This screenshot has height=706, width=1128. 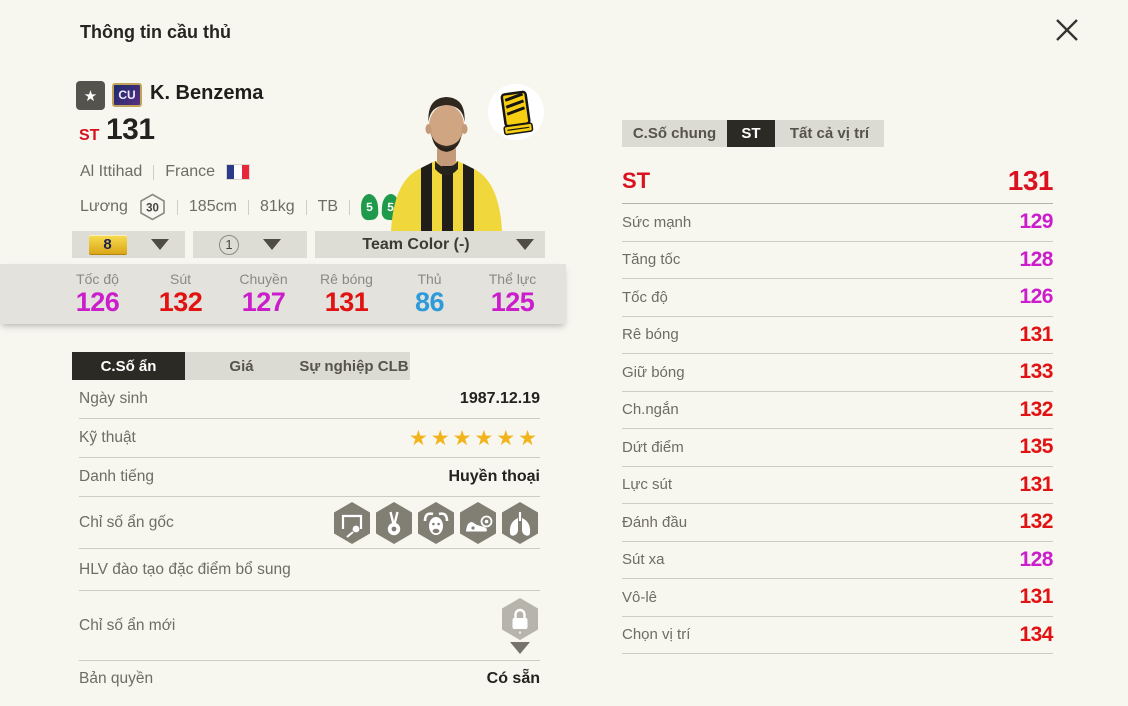 What do you see at coordinates (107, 244) in the screenshot?
I see `level-badge: 8` at bounding box center [107, 244].